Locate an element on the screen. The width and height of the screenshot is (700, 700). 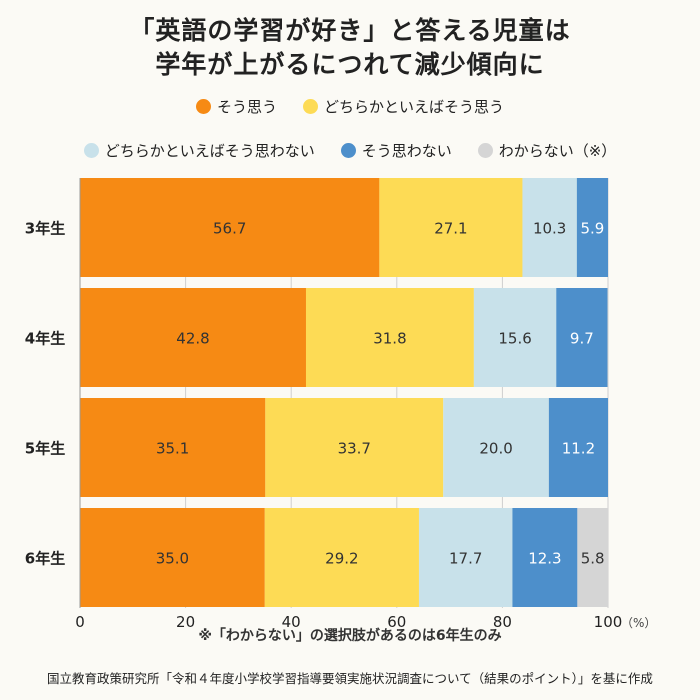
chart-title-line2: 学年が上がるにつれて減少傾向に is located at coordinates (350, 64).